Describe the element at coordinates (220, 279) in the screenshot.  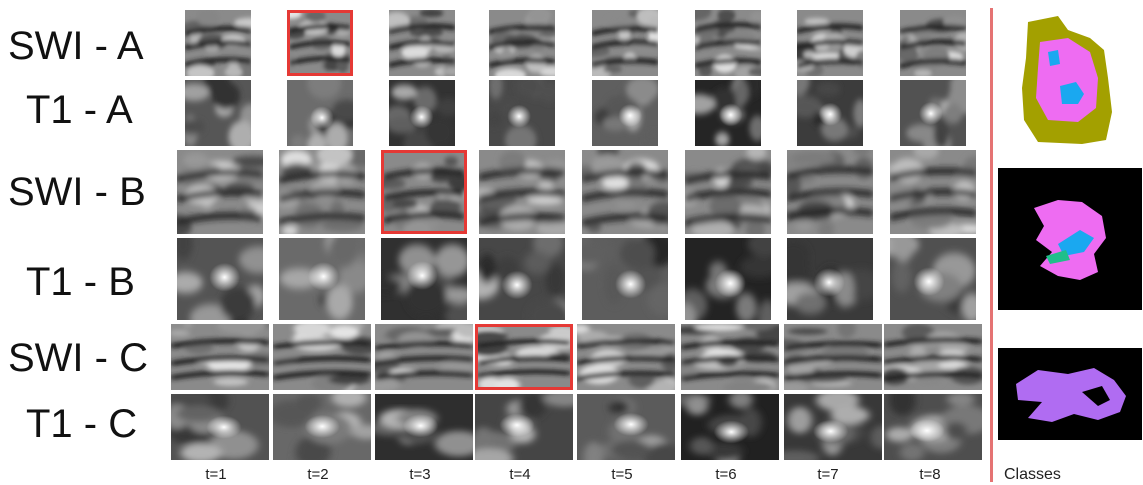
I see `tile-t1-b-t1` at that location.